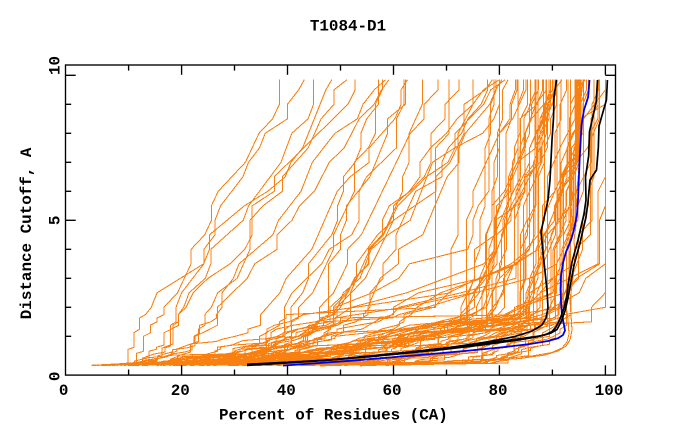 The image size is (680, 440). Describe the element at coordinates (27, 233) in the screenshot. I see `svg-text: Distance Cutoff, A` at that location.